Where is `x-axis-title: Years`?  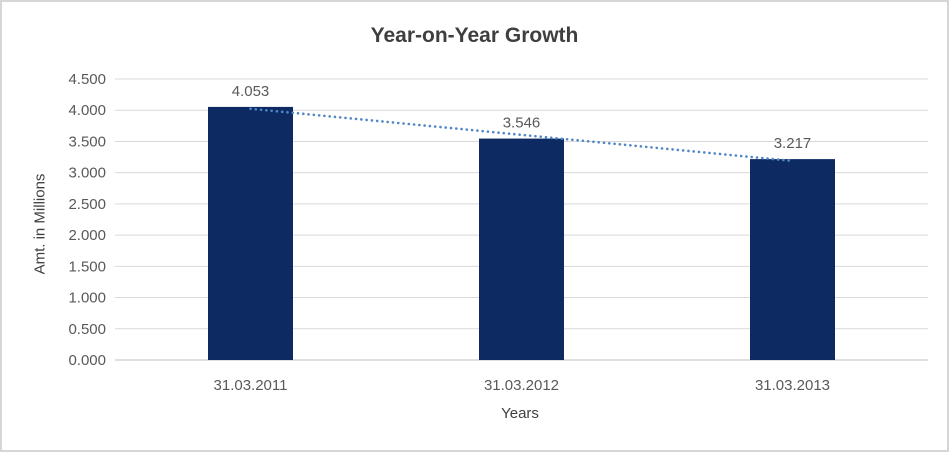 x-axis-title: Years is located at coordinates (520, 413).